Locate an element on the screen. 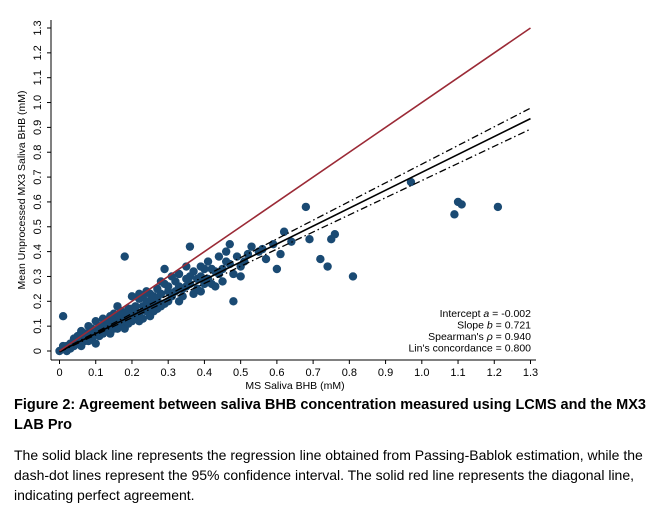 Image resolution: width=672 pixels, height=511 pixels. x-axis-title: MS Saliva BHB (mM) is located at coordinates (294, 386).